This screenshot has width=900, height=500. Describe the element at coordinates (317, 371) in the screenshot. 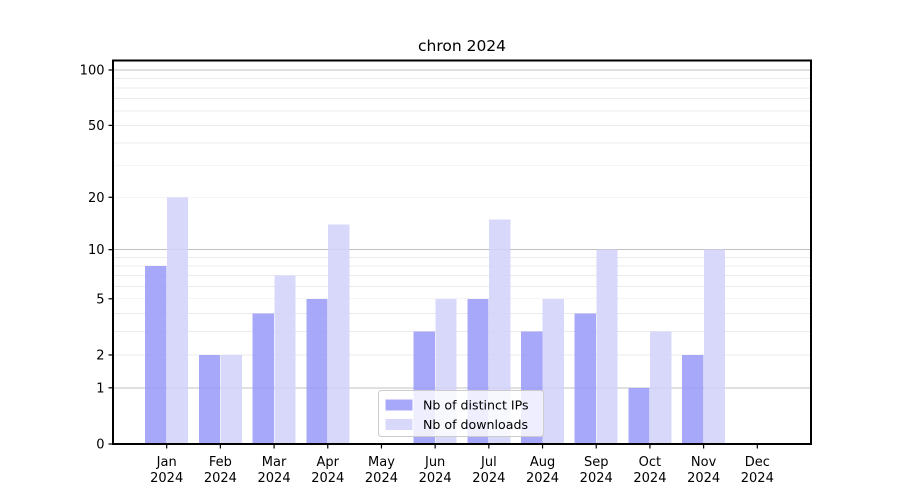

I see `bar-ips-apr` at that location.